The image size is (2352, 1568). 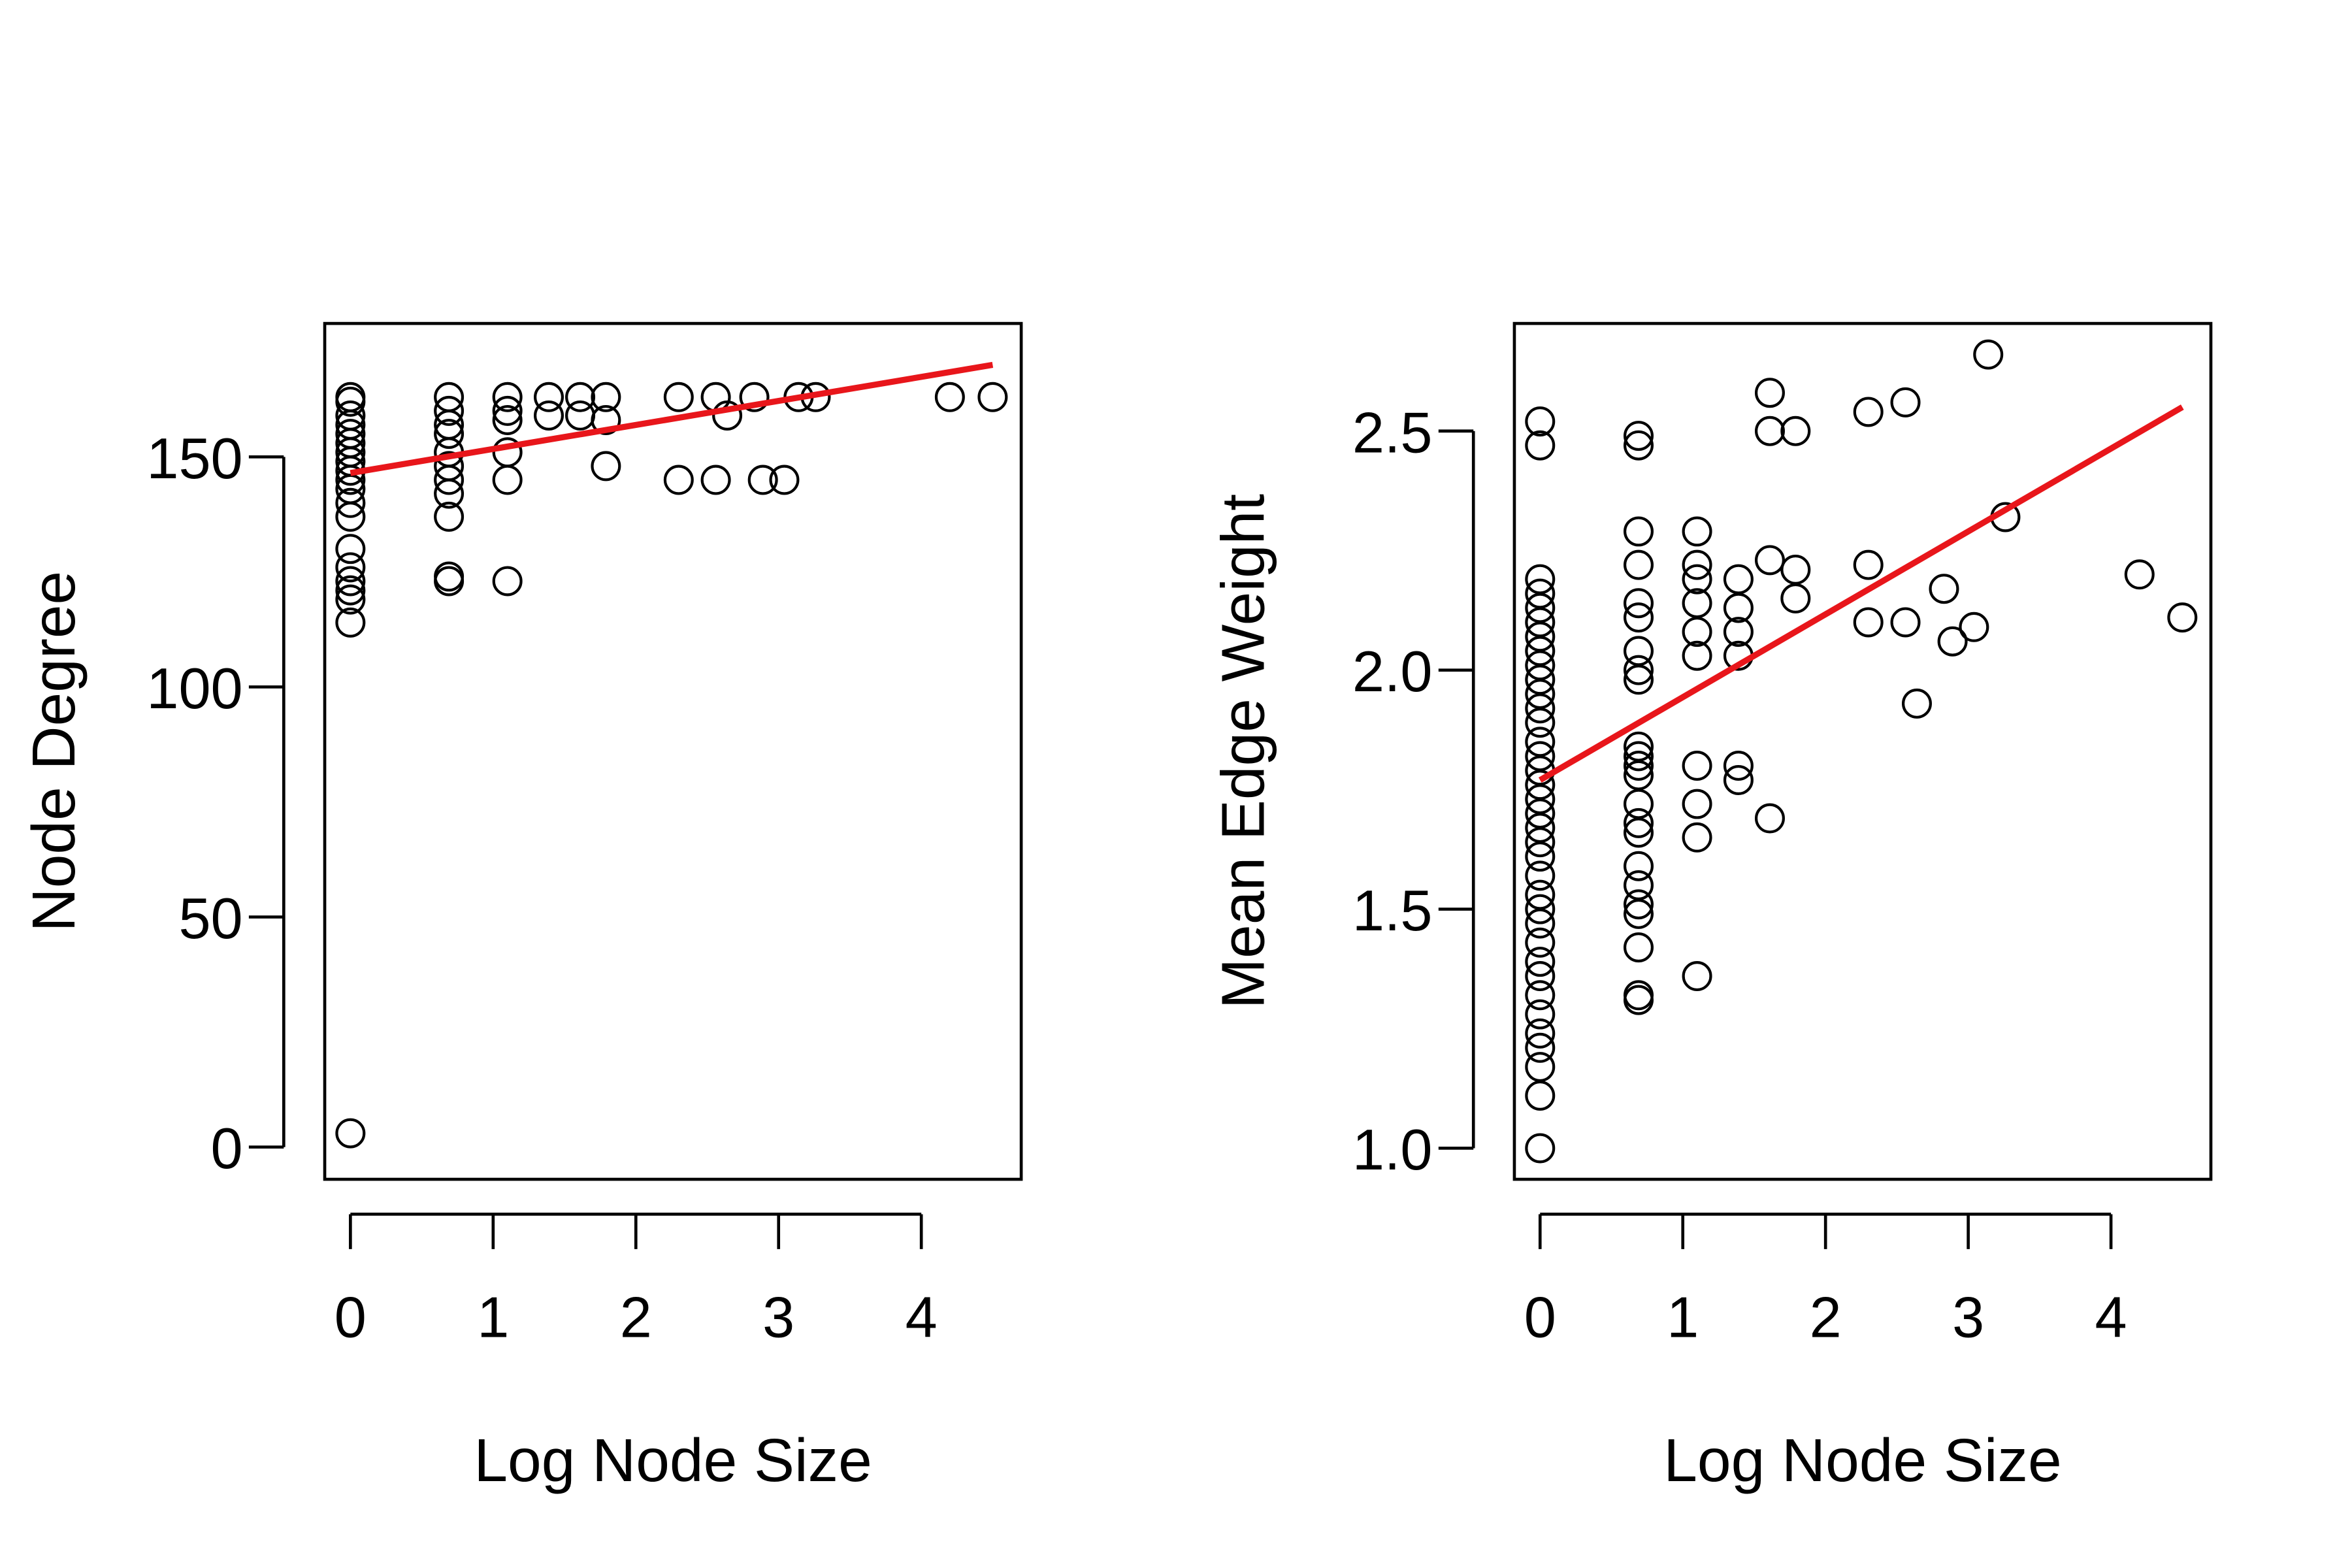 I want to click on y-tick-label: 150, so click(x=194, y=458).